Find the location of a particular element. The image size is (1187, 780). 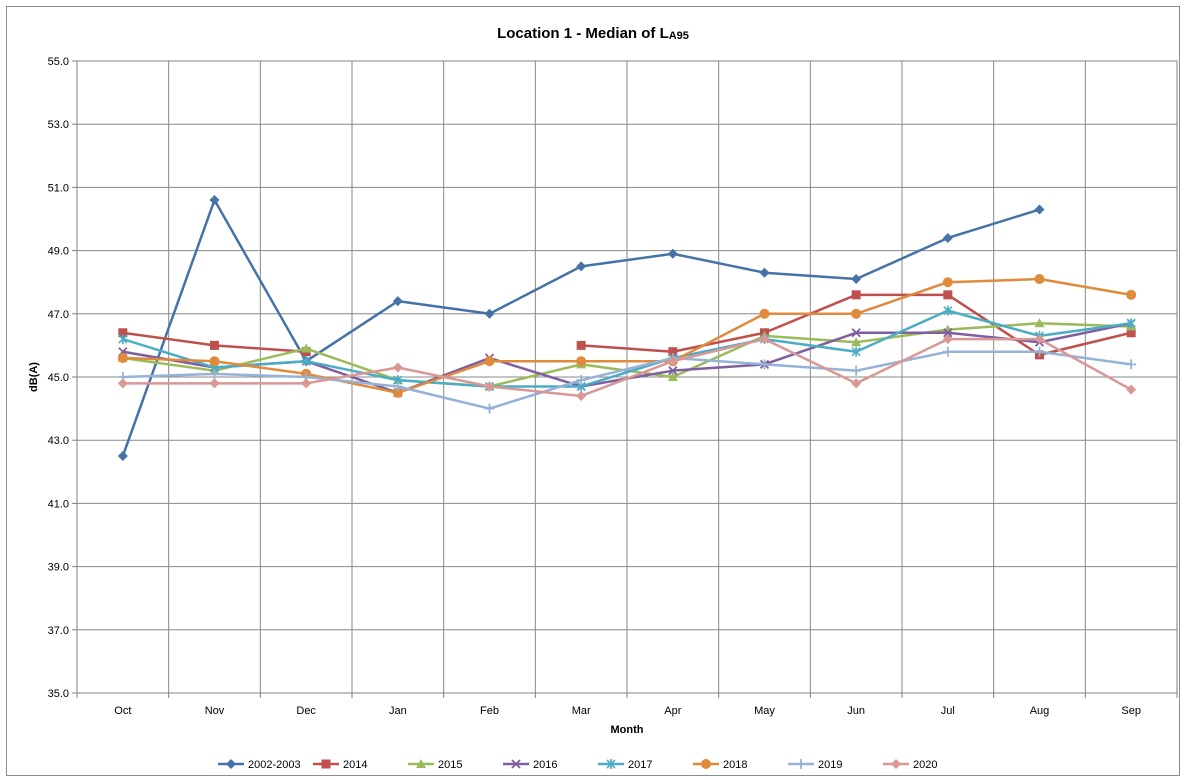

series-line-2017 is located at coordinates (627, 348).